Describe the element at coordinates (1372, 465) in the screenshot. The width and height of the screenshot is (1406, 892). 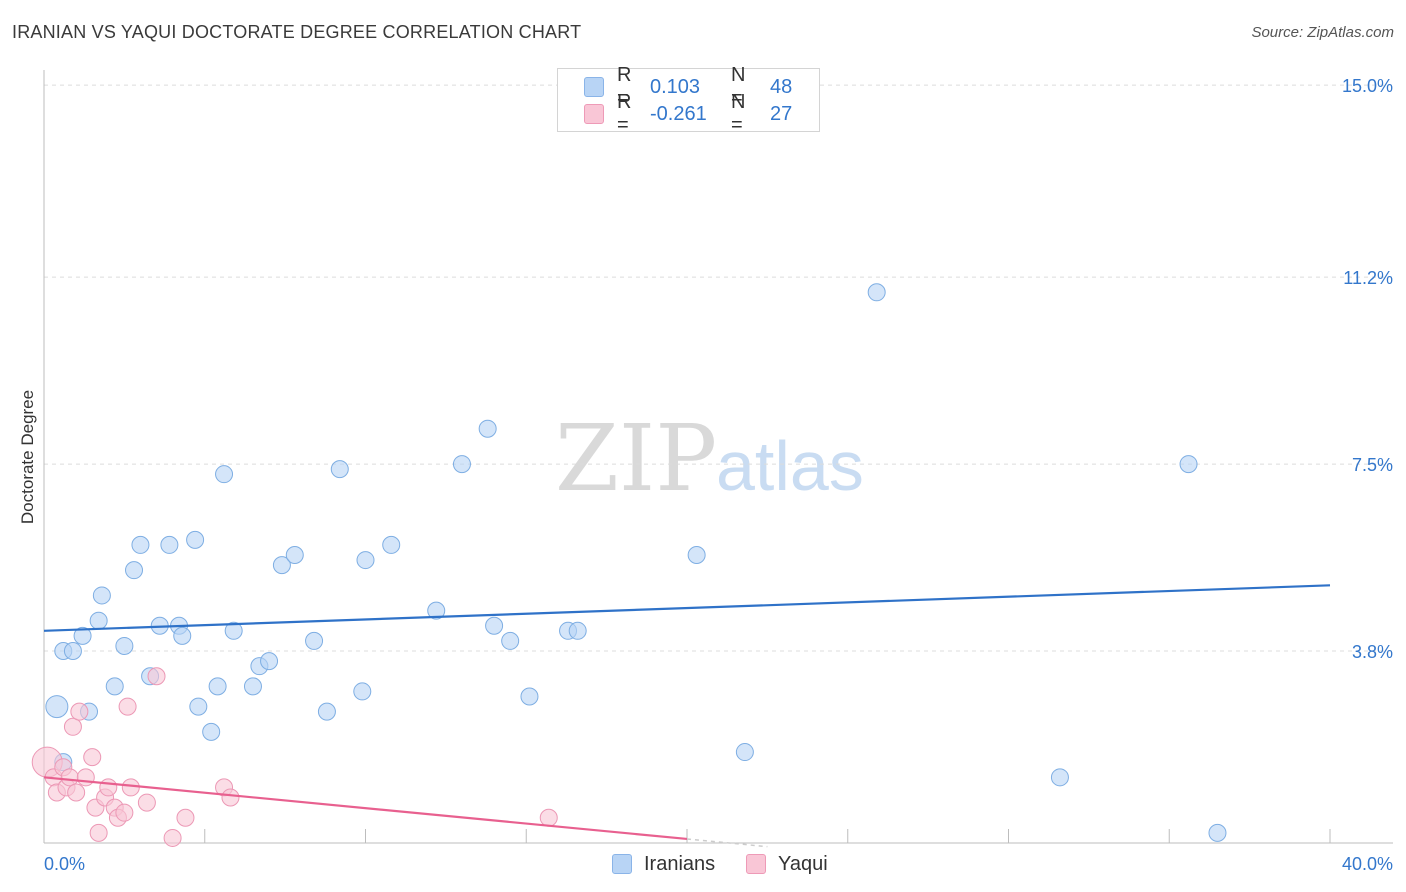
I see `y-tick-label: 7.5%` at that location.